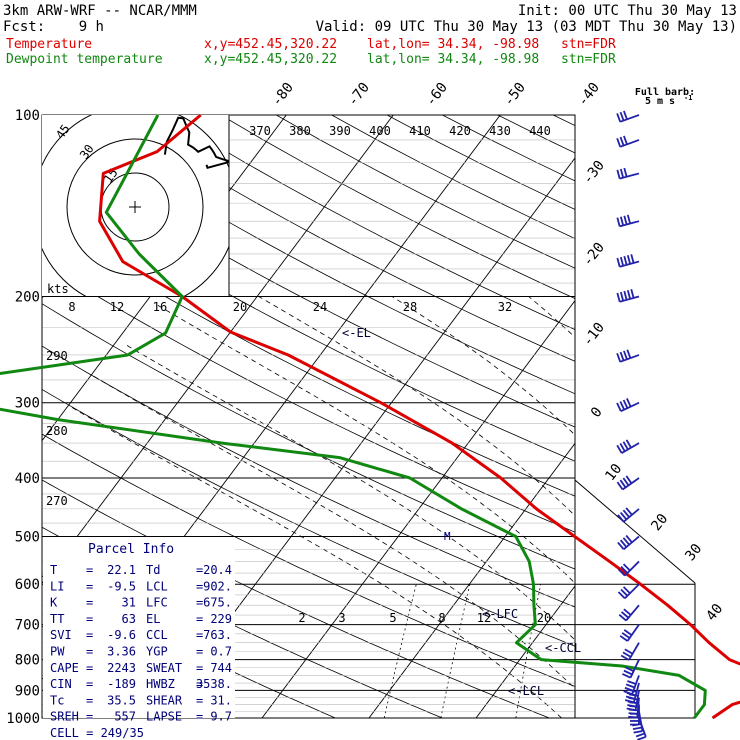  I want to click on hodograph-scale-label: 16, so click(160, 307).